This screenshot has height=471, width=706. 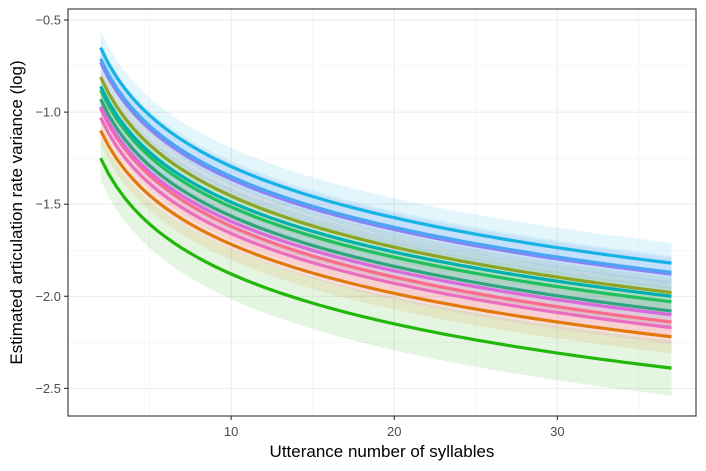 What do you see at coordinates (382, 451) in the screenshot?
I see `x-axis-title: Utterance number of syllables` at bounding box center [382, 451].